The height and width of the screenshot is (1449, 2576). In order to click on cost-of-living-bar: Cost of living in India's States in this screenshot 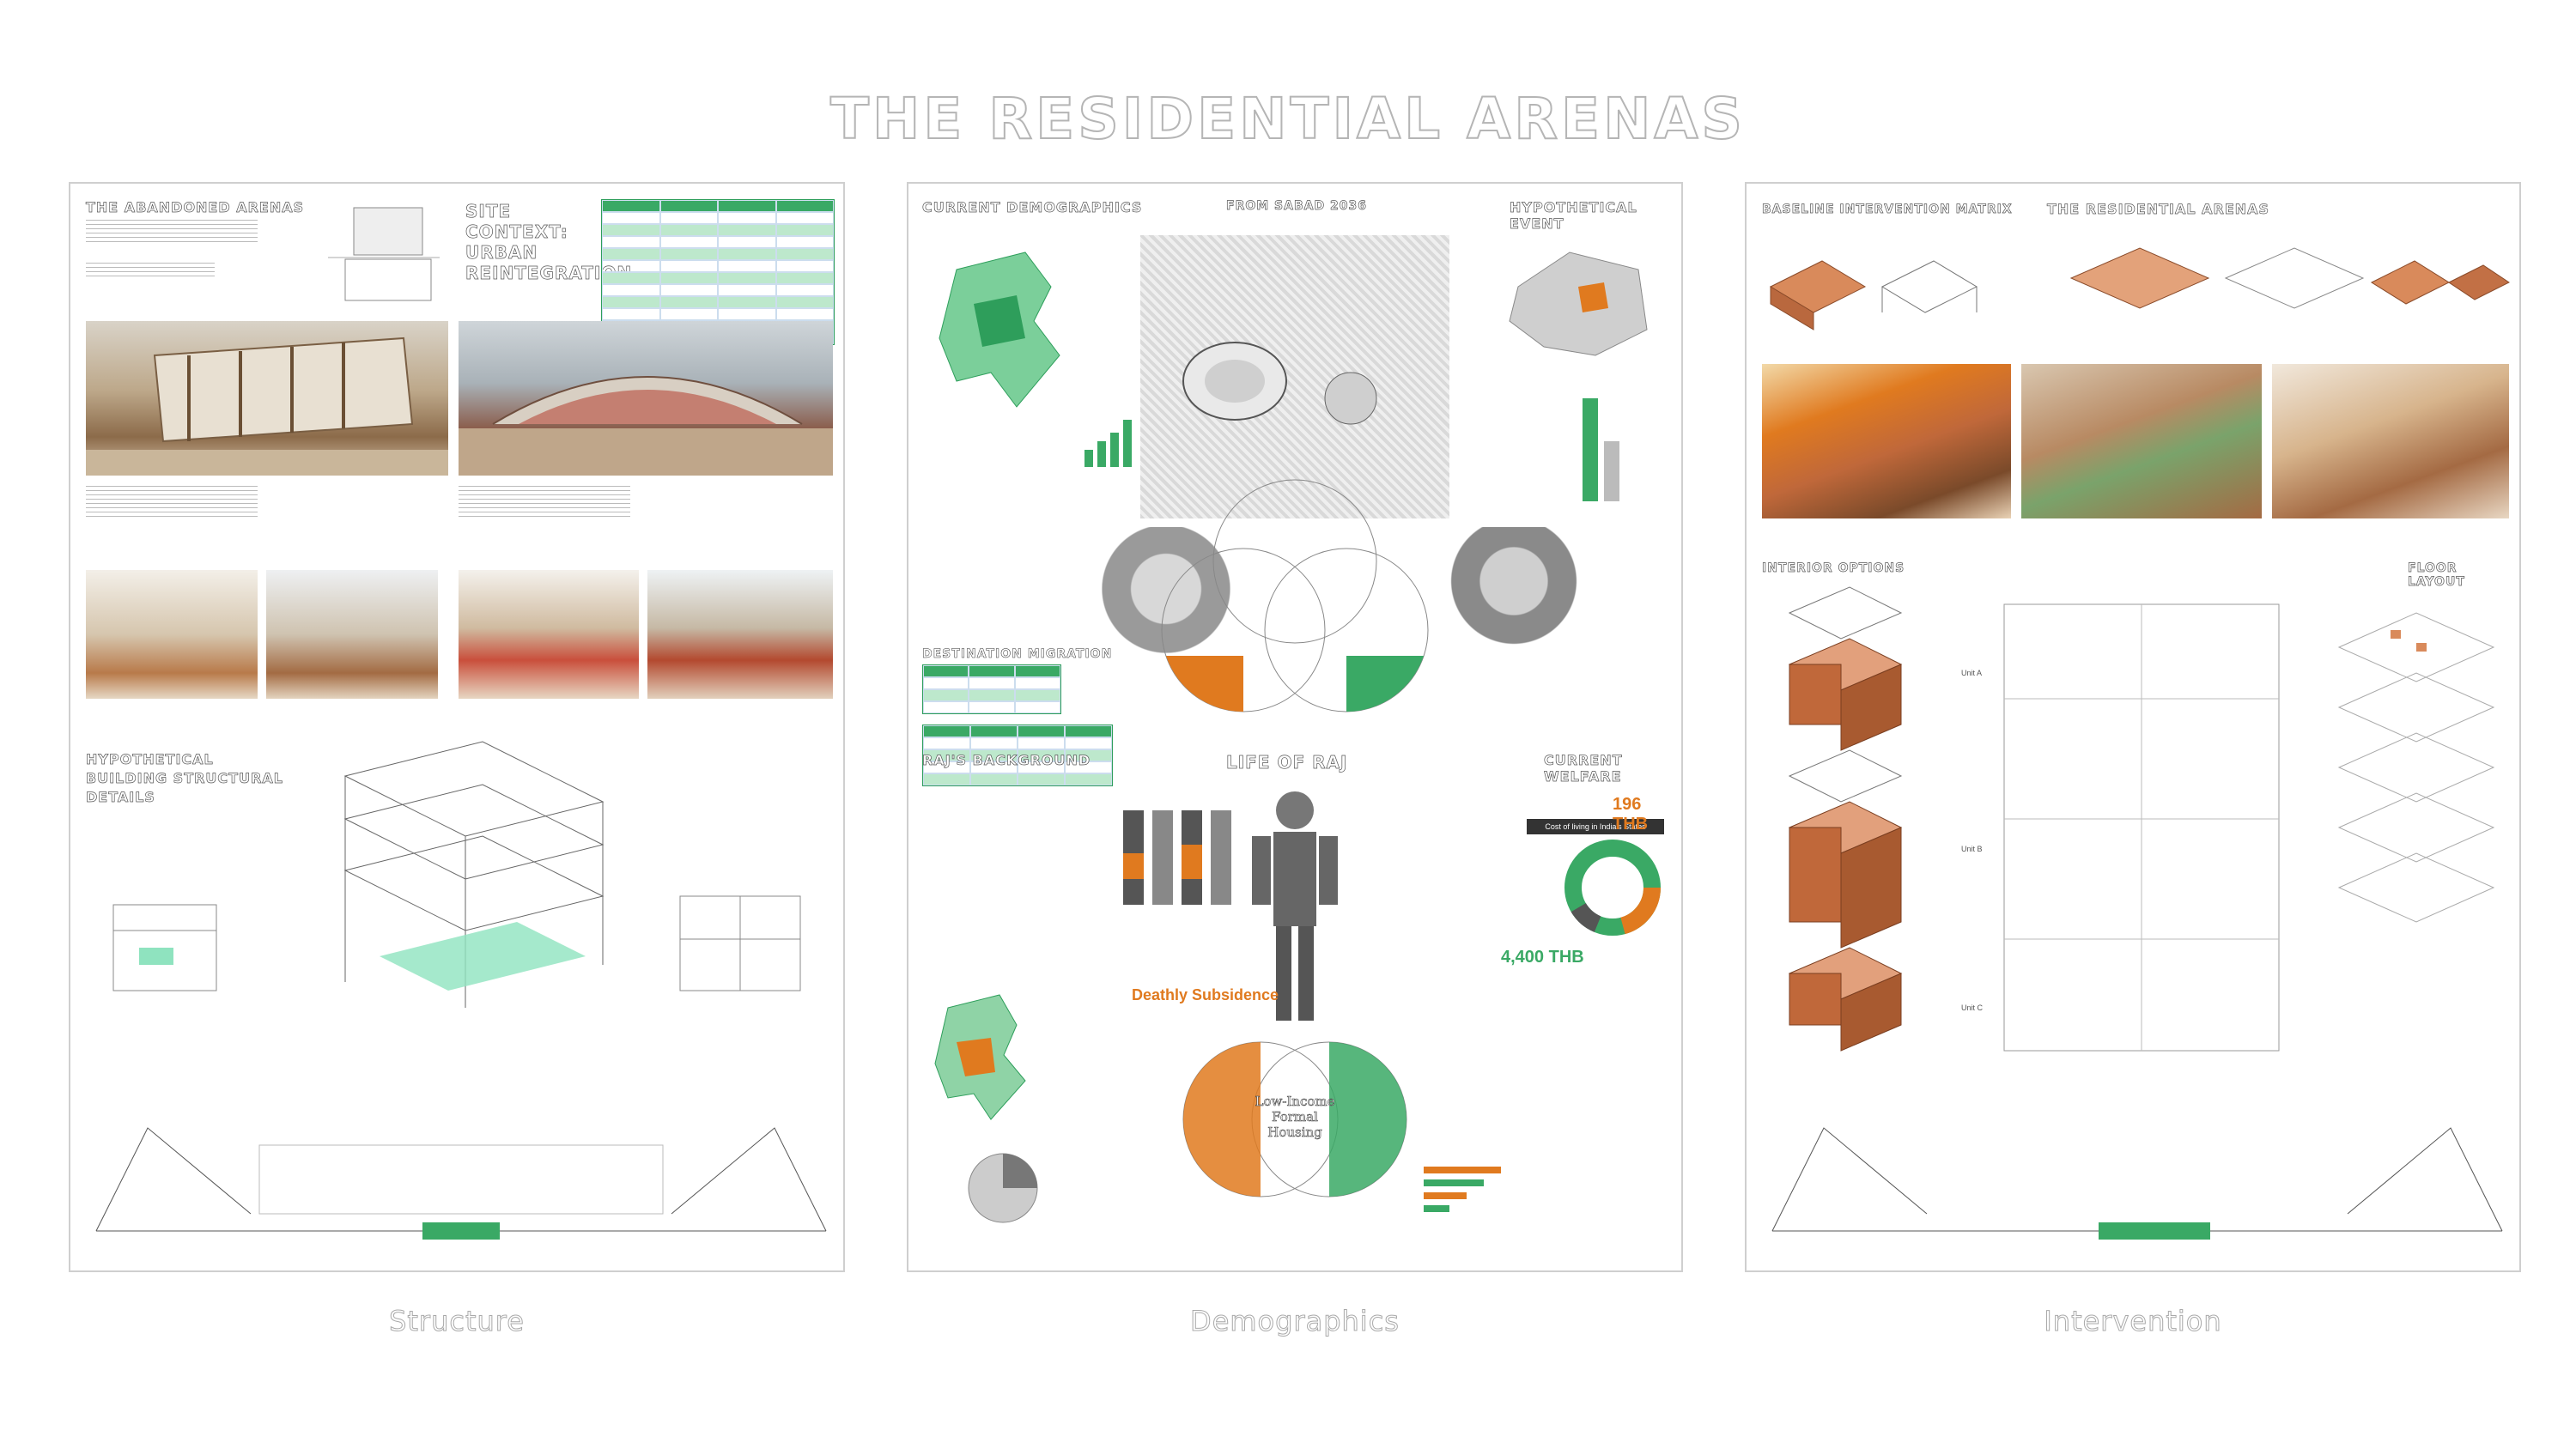, I will do `click(1595, 826)`.